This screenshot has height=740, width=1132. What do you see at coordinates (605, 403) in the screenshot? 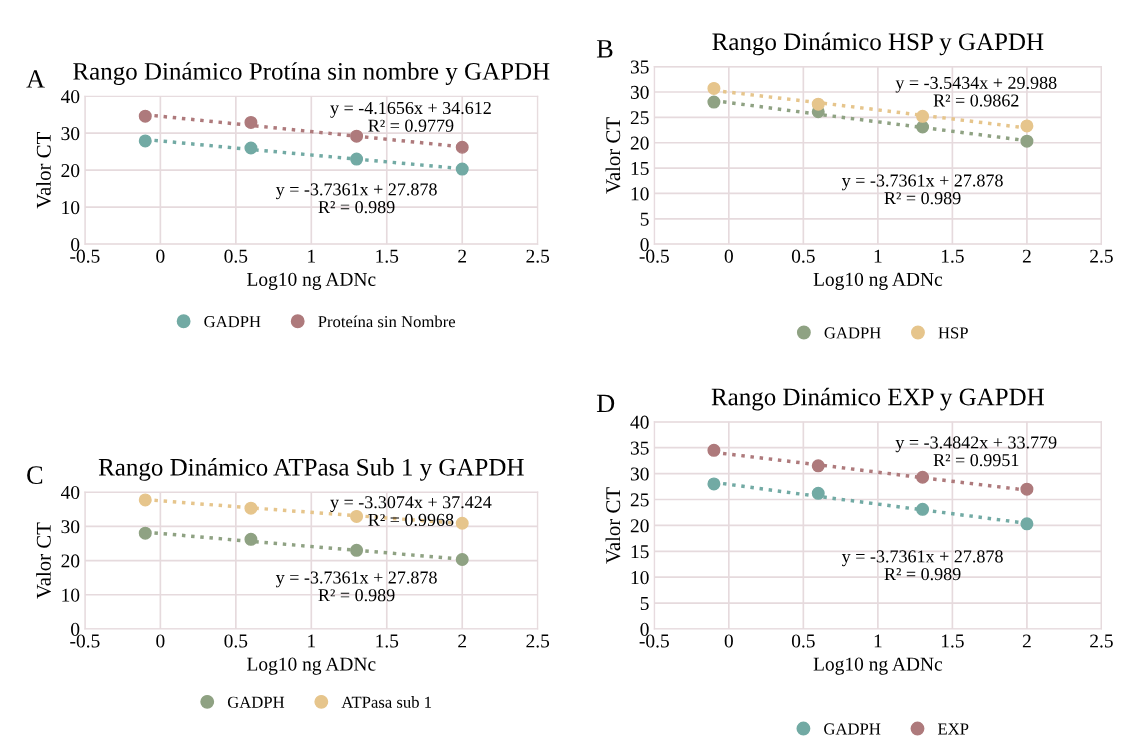
I see `text: D` at bounding box center [605, 403].